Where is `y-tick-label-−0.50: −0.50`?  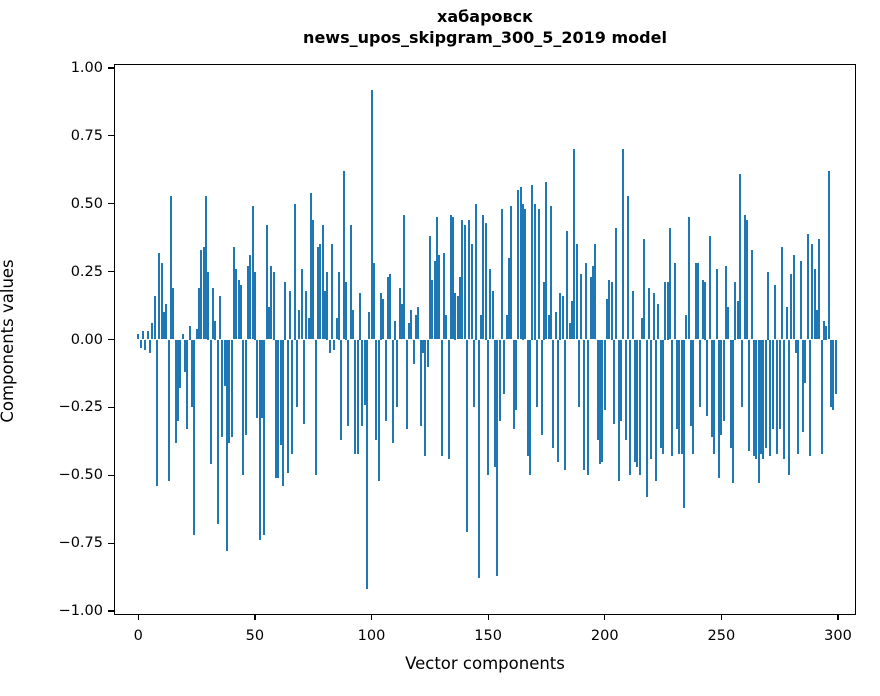 y-tick-label-−0.50: −0.50 is located at coordinates (80, 475).